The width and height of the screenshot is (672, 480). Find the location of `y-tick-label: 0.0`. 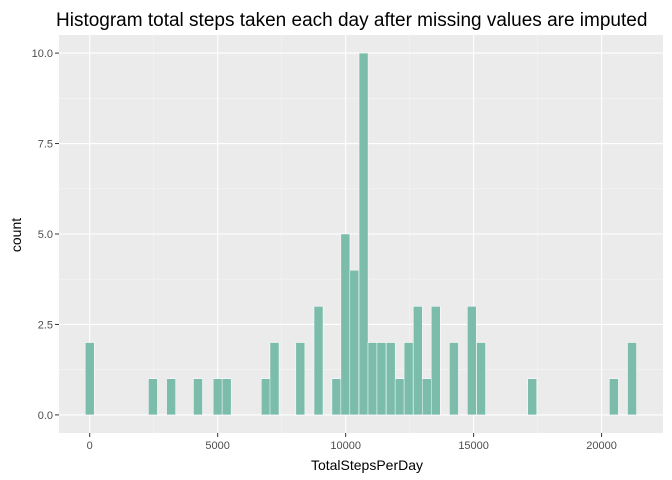

y-tick-label: 0.0 is located at coordinates (45, 416).